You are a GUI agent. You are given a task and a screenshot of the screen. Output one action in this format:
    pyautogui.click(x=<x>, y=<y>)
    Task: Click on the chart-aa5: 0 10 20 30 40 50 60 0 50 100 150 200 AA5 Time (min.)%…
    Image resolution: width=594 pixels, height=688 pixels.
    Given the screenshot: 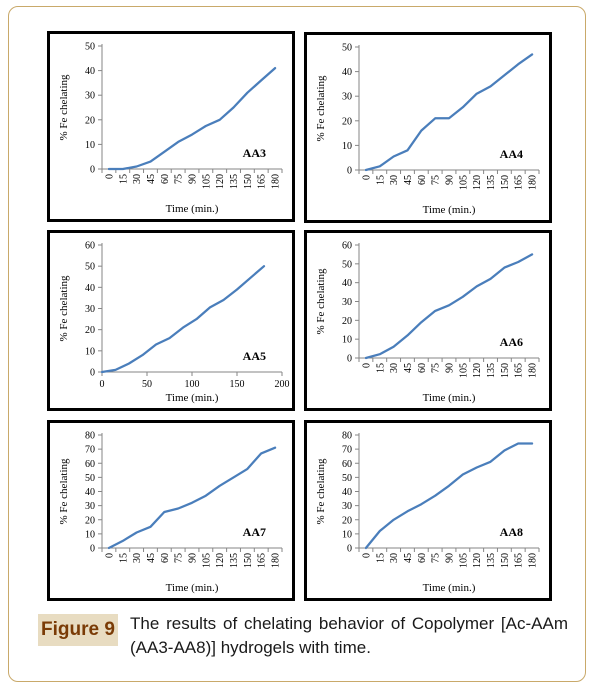 What is the action you would take?
    pyautogui.click(x=174, y=323)
    